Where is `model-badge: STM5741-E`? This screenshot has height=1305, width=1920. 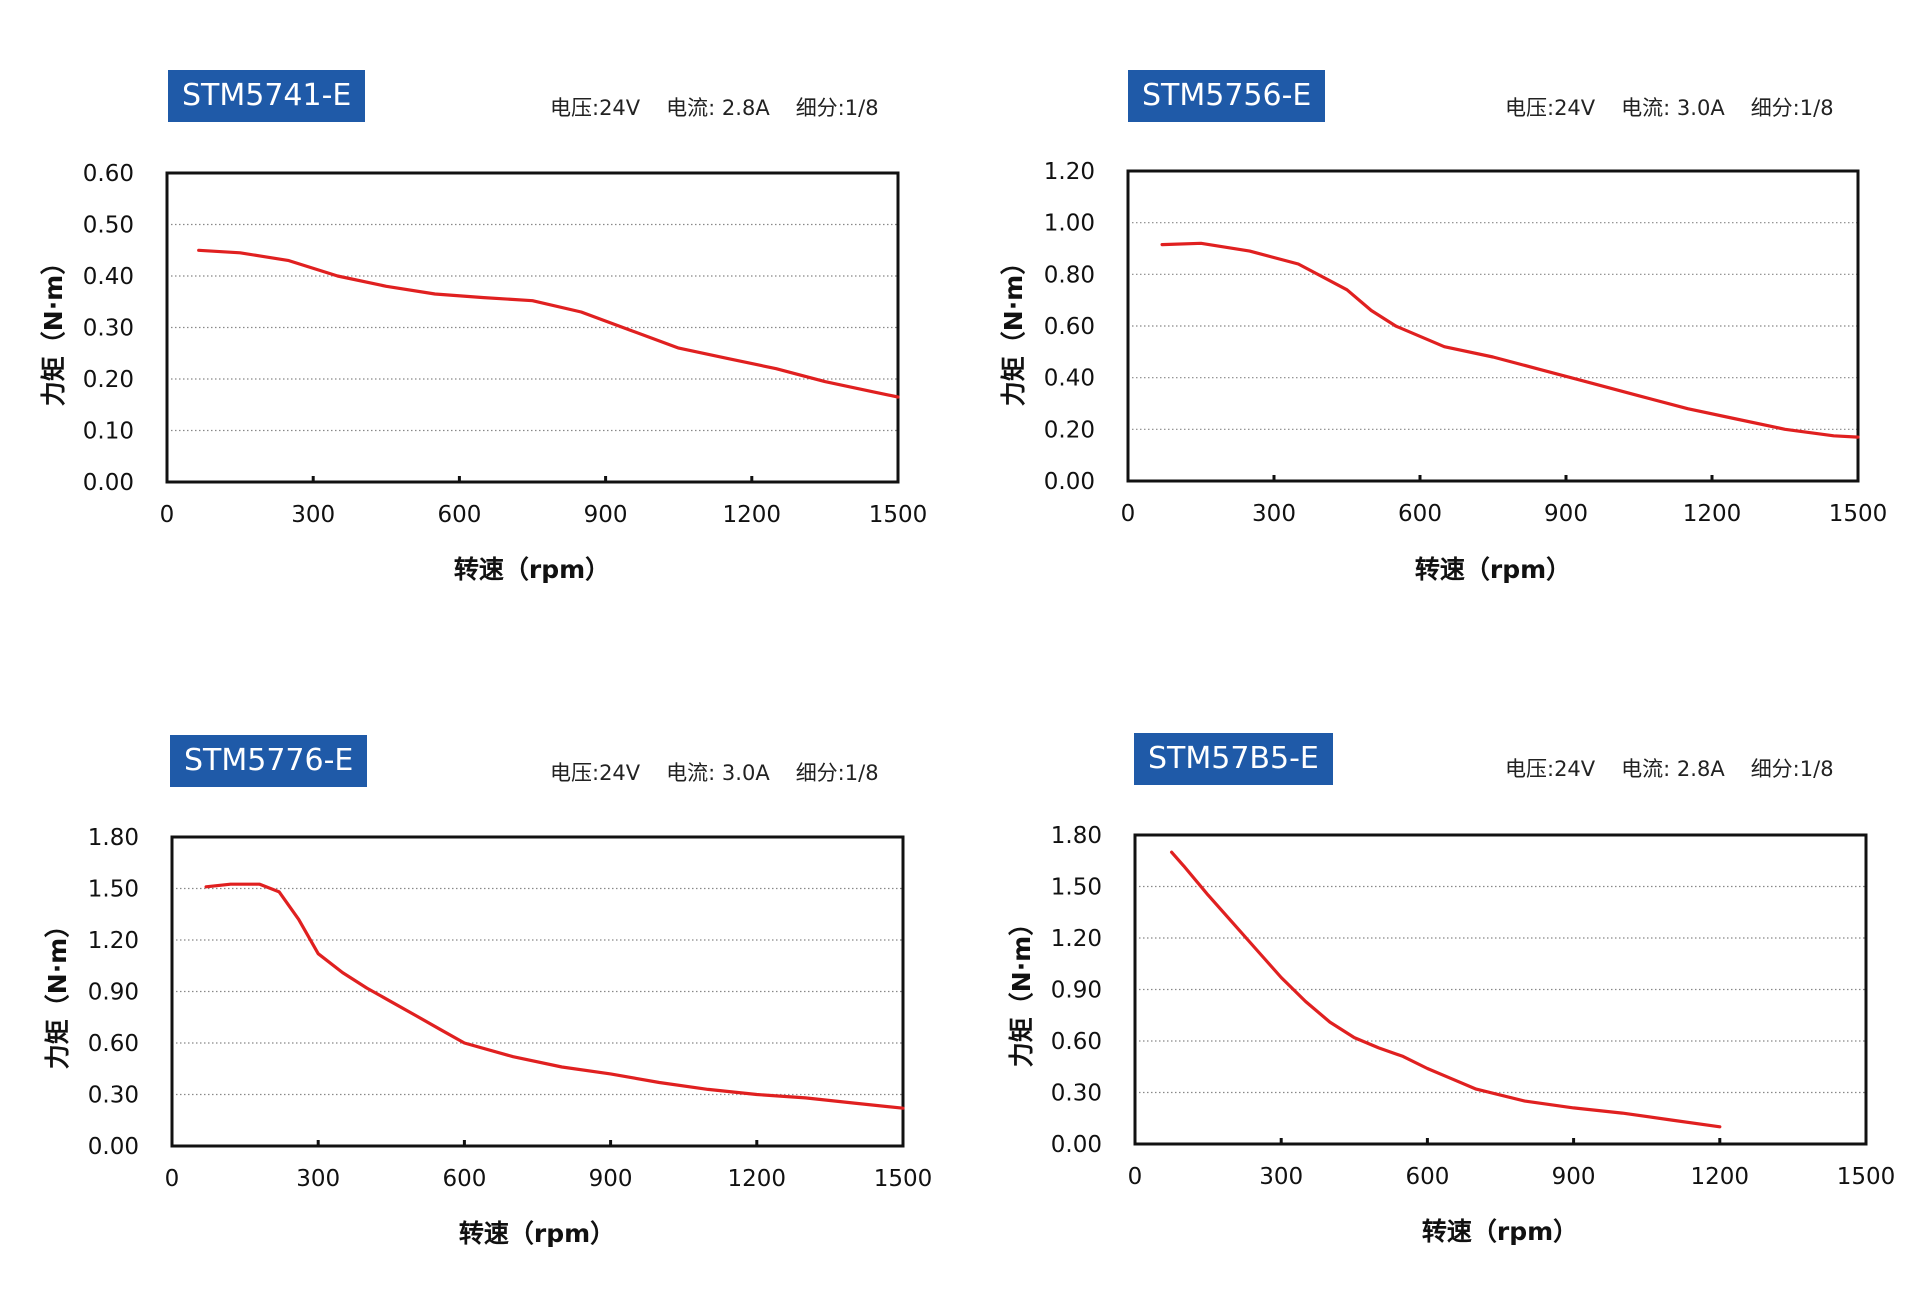 model-badge: STM5741-E is located at coordinates (267, 96).